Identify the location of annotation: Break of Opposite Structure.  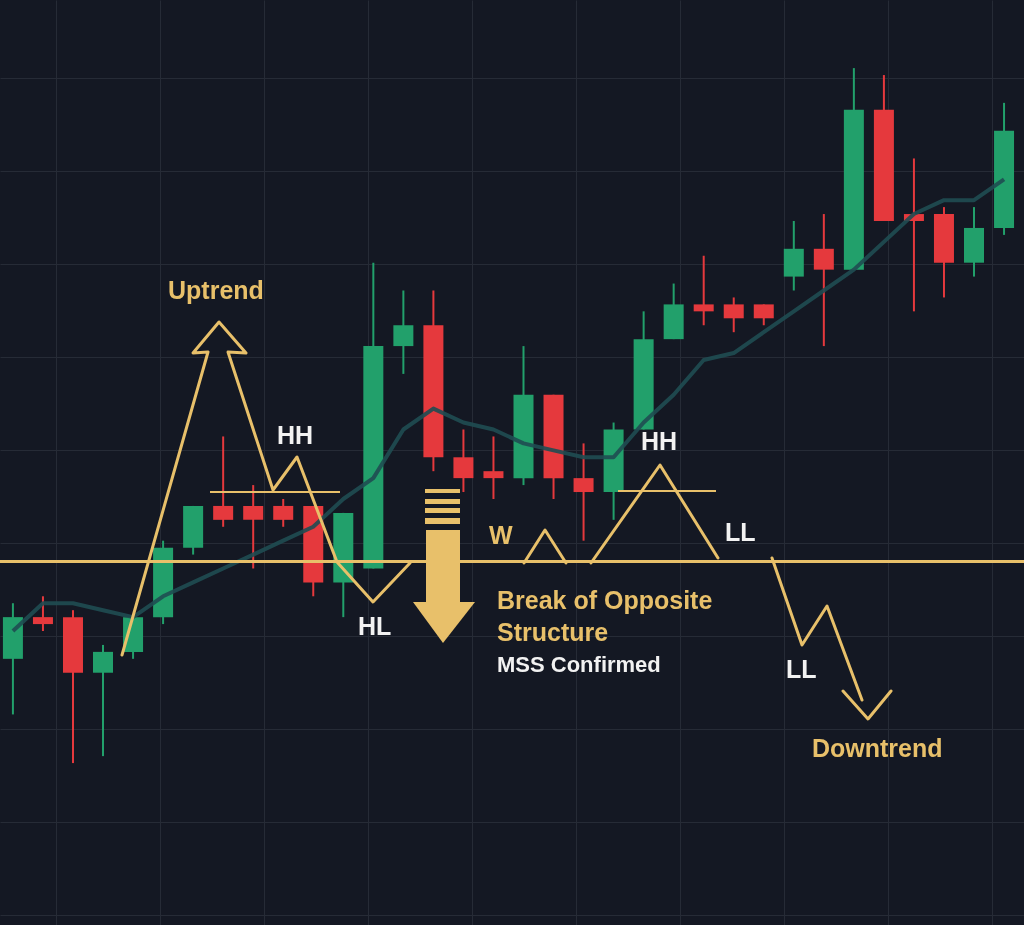
(605, 616).